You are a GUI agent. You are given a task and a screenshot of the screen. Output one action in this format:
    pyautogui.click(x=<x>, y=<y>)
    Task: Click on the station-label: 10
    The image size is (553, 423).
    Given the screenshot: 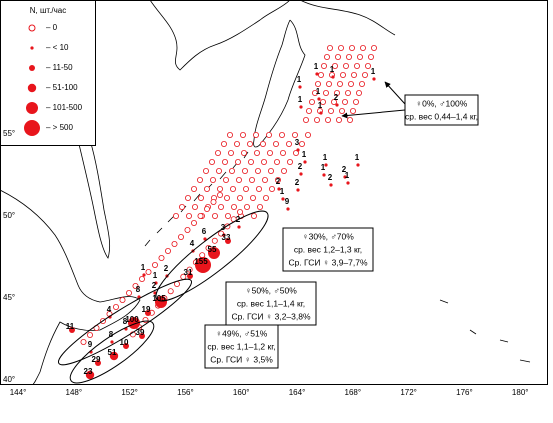 What is the action you would take?
    pyautogui.click(x=124, y=342)
    